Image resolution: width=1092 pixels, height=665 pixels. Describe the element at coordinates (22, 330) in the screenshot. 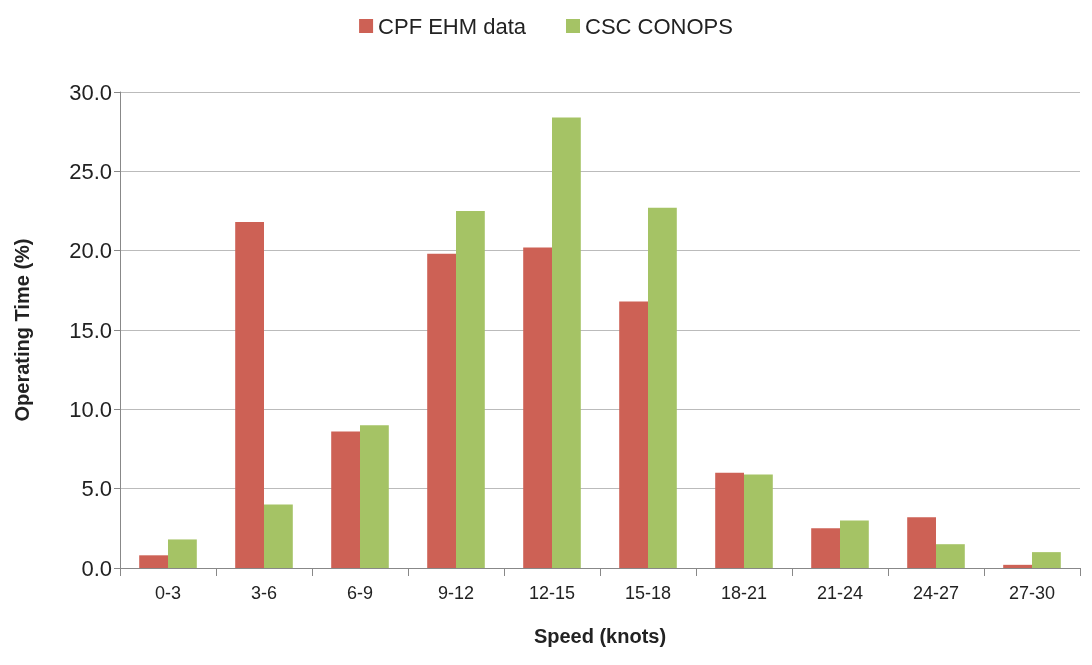

I see `y-axis-title: Operating Time (%)` at that location.